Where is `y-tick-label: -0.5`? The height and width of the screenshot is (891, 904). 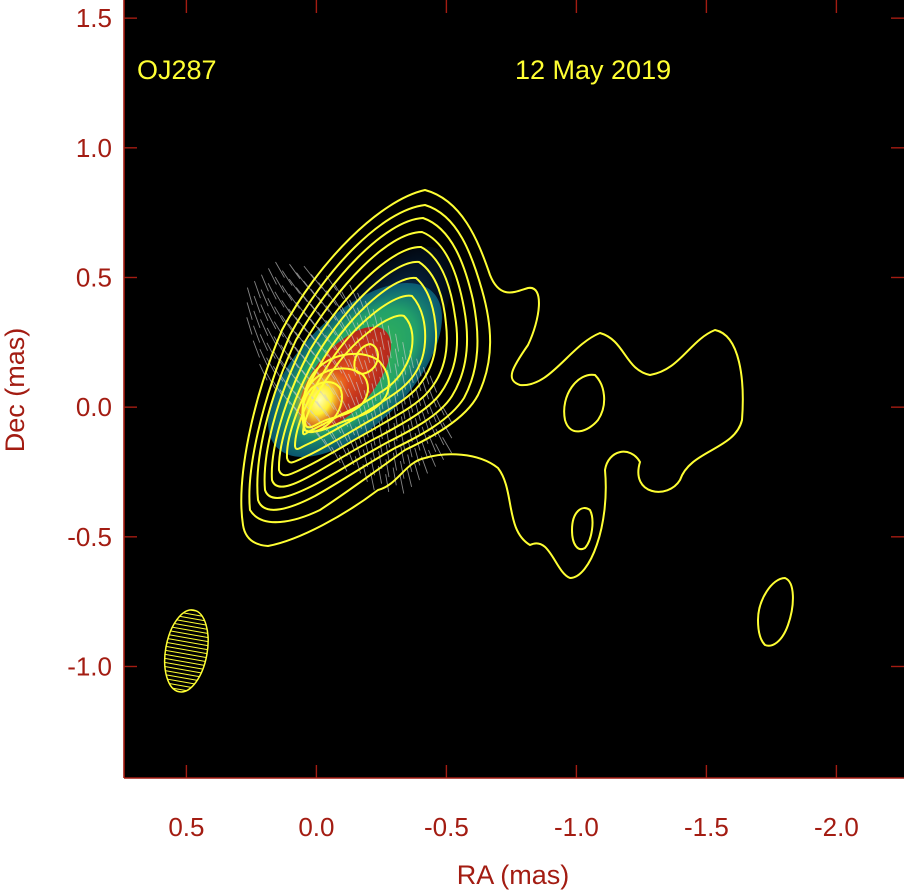 y-tick-label: -0.5 is located at coordinates (89, 537).